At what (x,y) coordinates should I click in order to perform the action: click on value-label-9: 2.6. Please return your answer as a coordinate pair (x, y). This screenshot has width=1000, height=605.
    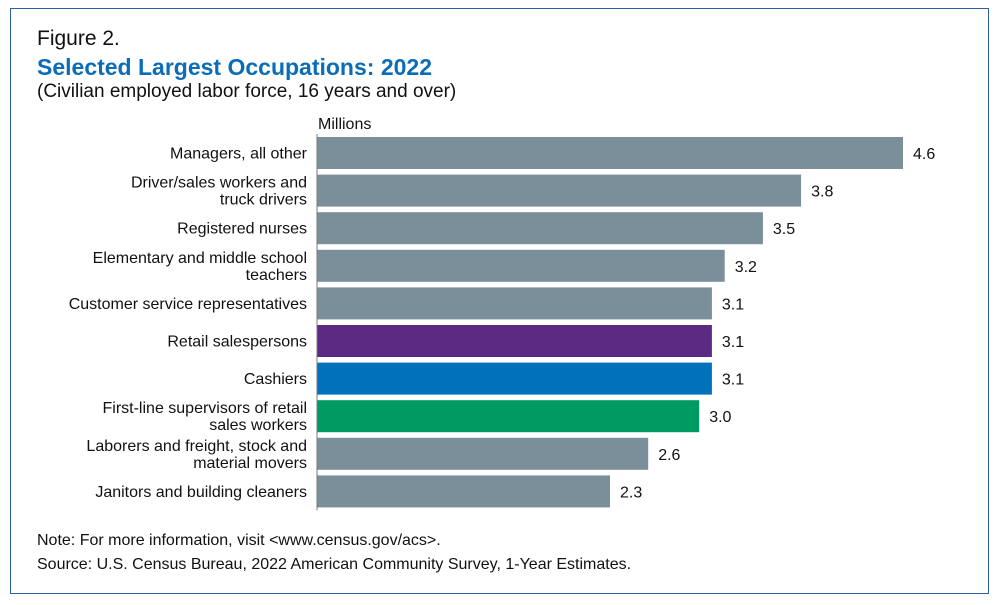
    Looking at the image, I should click on (669, 455).